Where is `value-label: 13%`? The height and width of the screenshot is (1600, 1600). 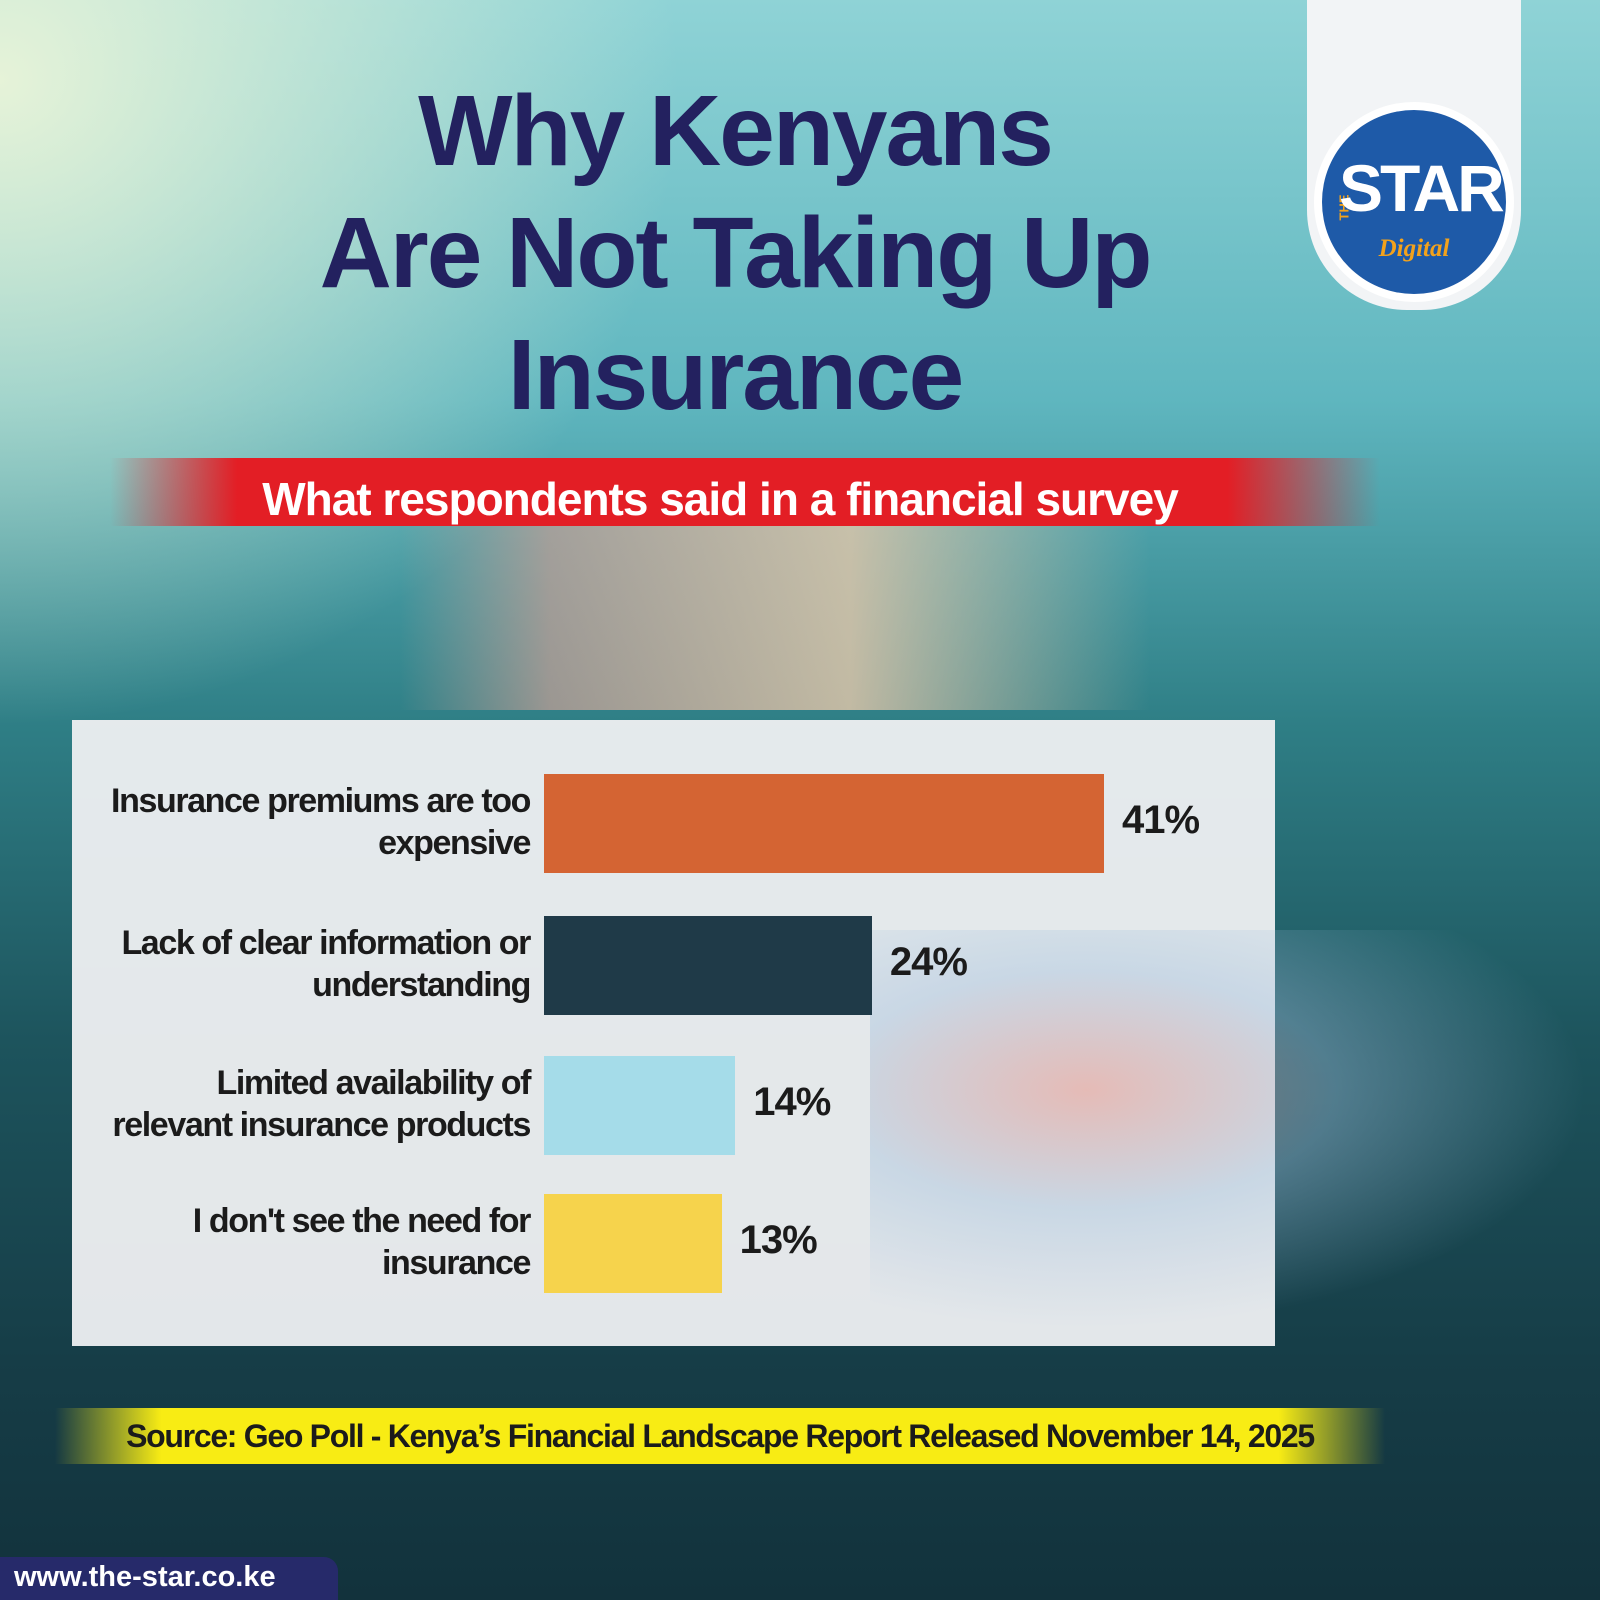
value-label: 13% is located at coordinates (778, 1240).